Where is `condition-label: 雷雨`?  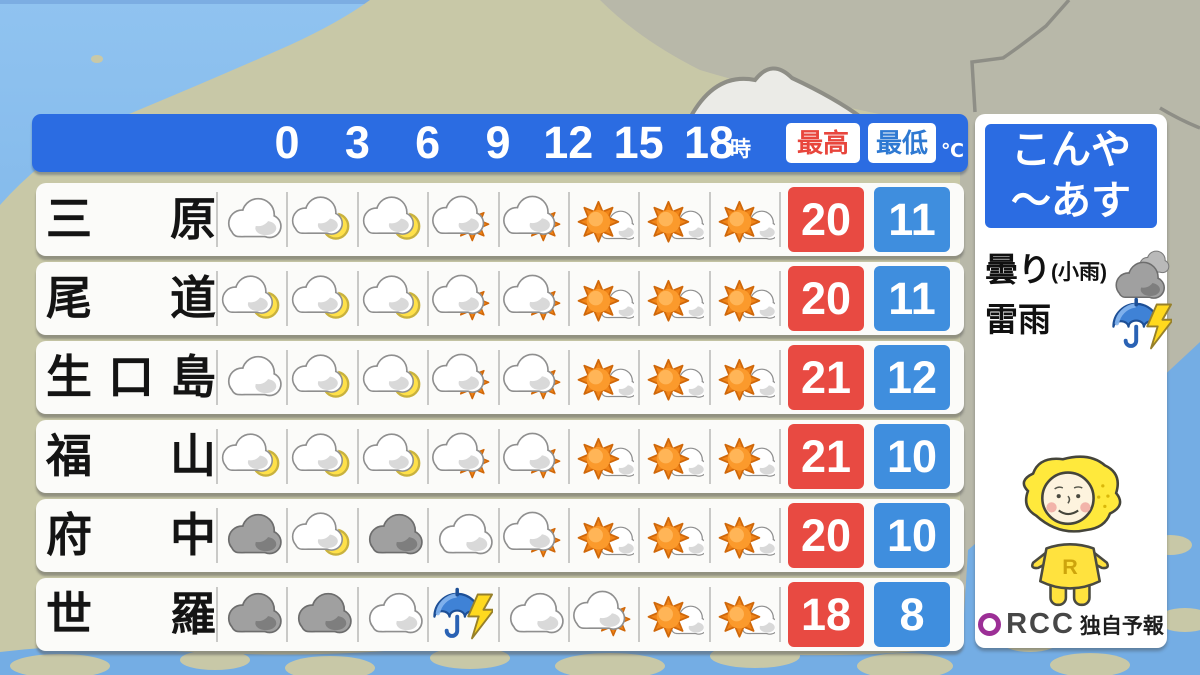
condition-label: 雷雨 is located at coordinates (1018, 319).